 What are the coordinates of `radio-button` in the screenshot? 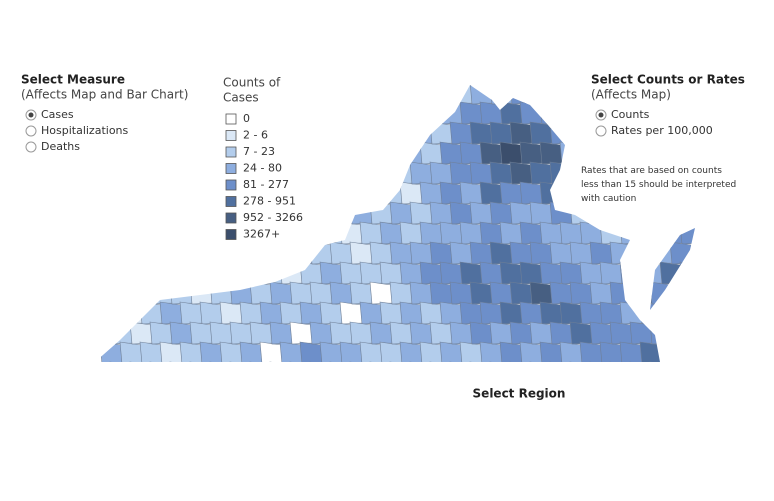 It's located at (601, 131).